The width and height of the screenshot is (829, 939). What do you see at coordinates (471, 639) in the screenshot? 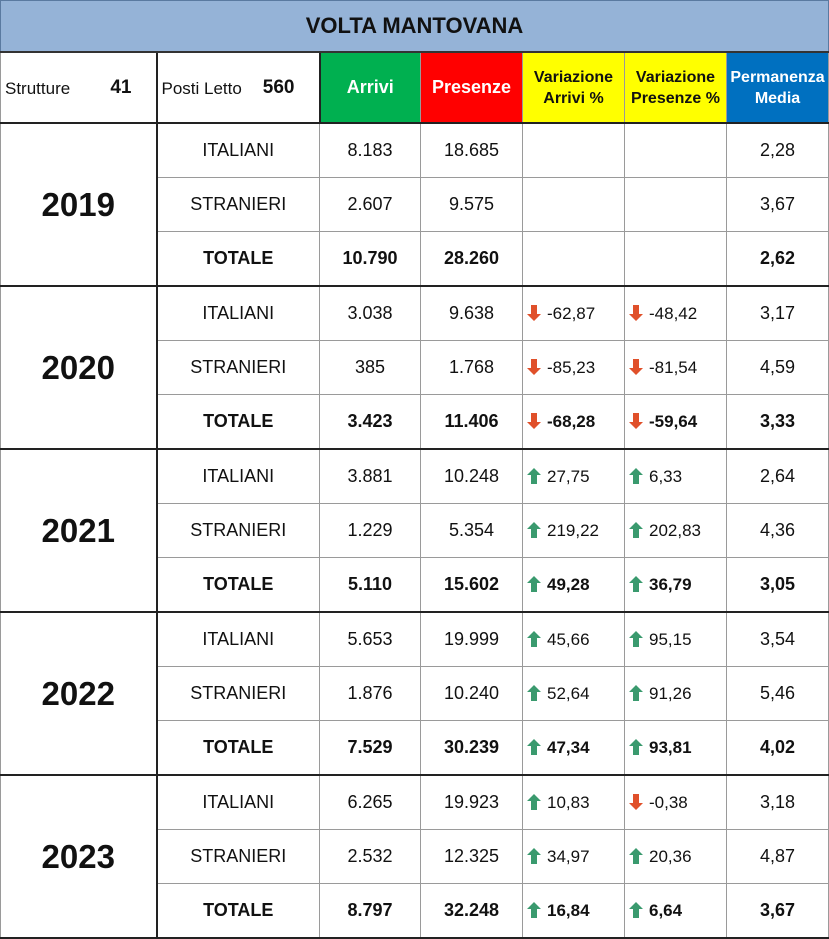
I see `presenze-cell: 19.999` at bounding box center [471, 639].